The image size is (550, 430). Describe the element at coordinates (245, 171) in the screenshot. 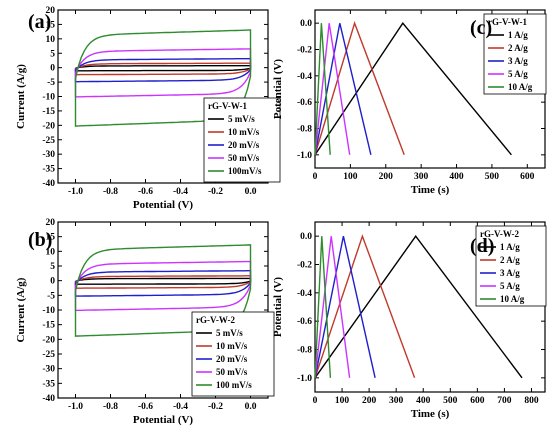

I see `legend-entry: 100mV/s` at that location.